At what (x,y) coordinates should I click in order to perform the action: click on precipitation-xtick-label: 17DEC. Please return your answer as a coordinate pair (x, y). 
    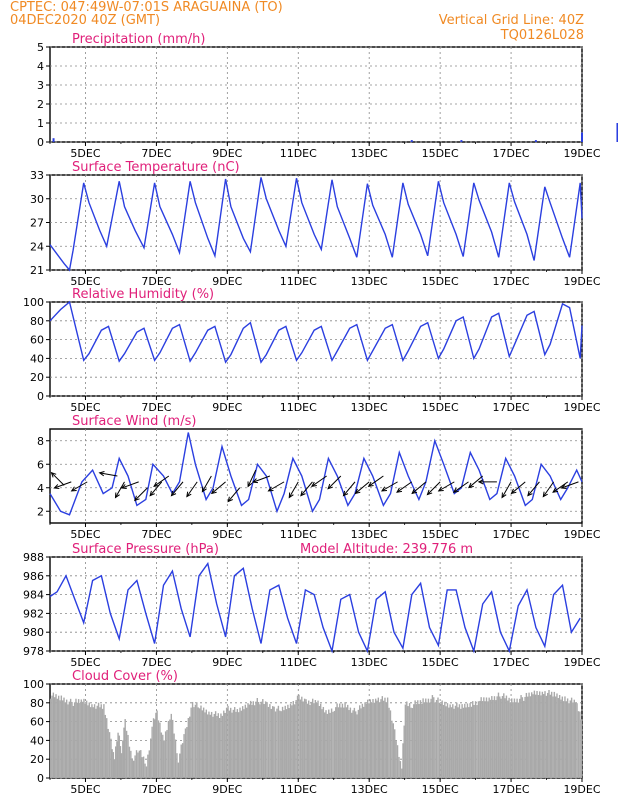
    Looking at the image, I should click on (511, 153).